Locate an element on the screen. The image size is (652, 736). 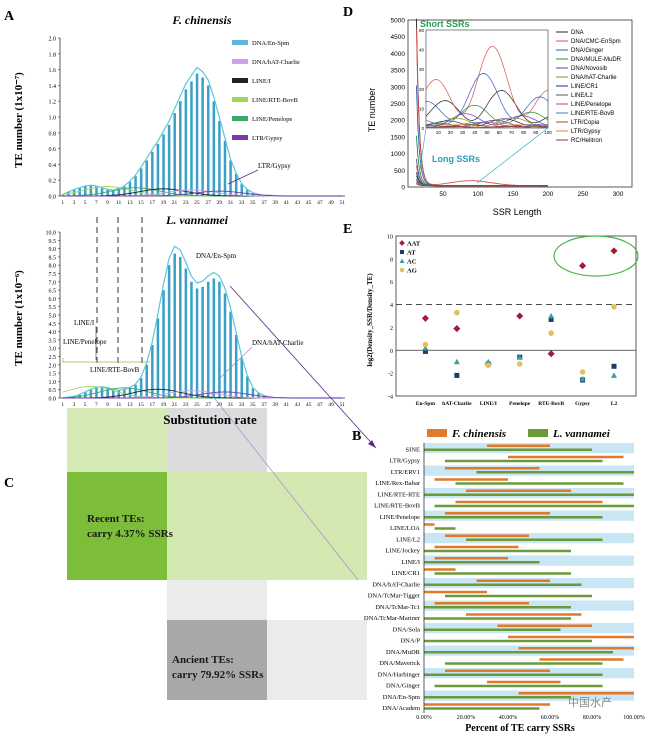
ltr-gypsy-annotation: LTR/Gypsy is located at coordinates (274, 166).